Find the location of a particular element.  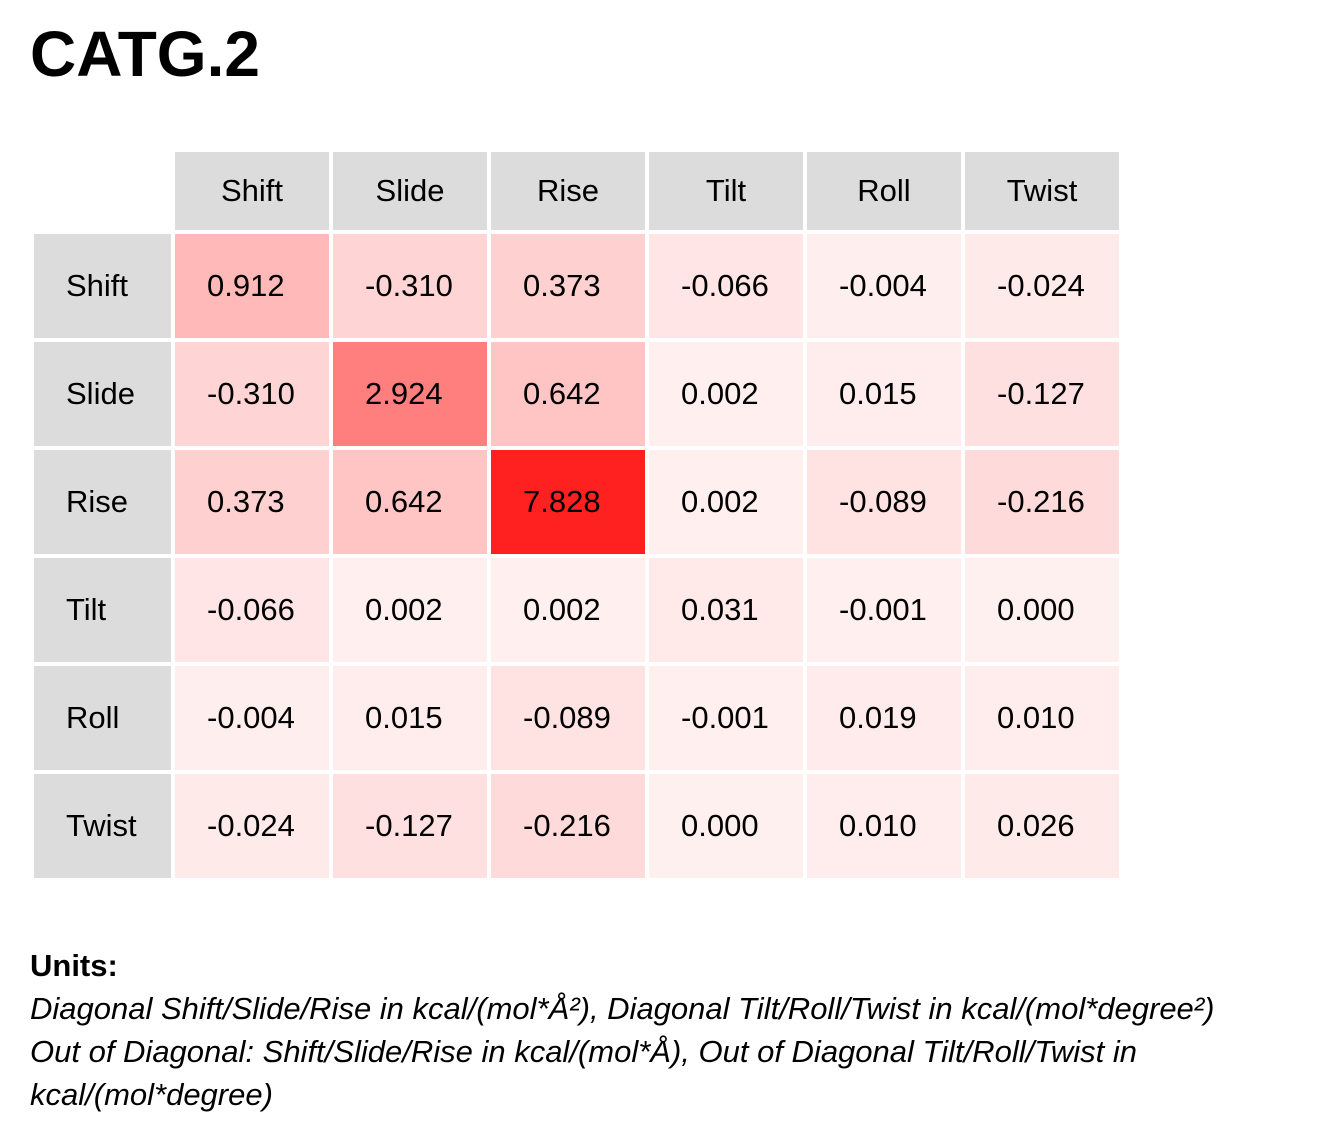

matrix-row: Shift 0.912 -0.310 0.373 -0.066 -0.004 -0.024 is located at coordinates (576, 286).